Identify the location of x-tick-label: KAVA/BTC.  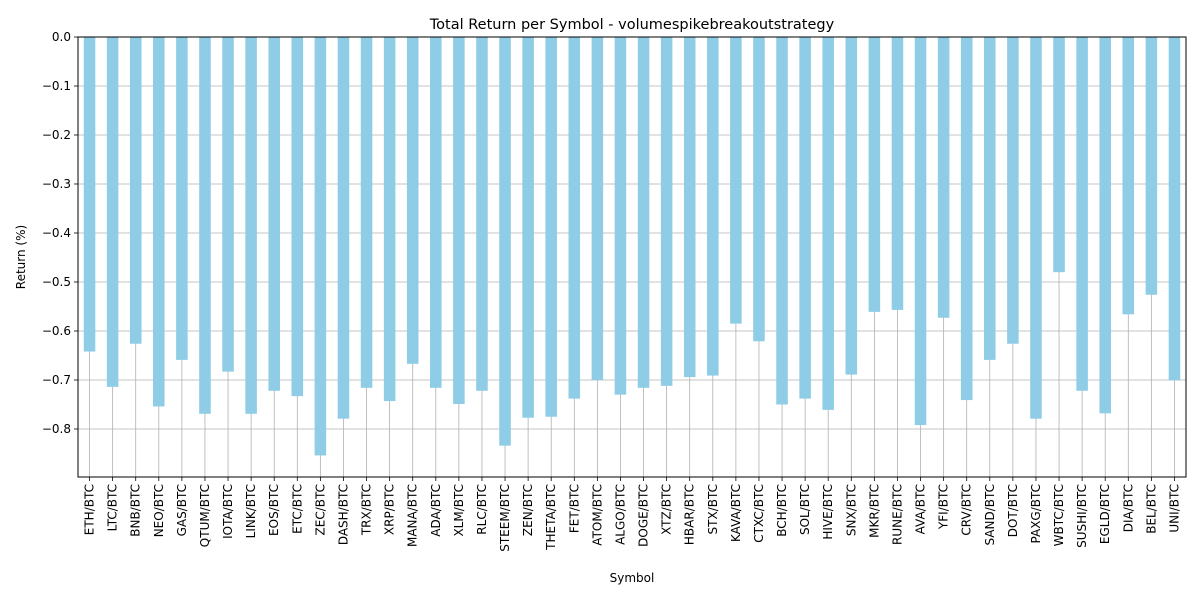
(736, 513).